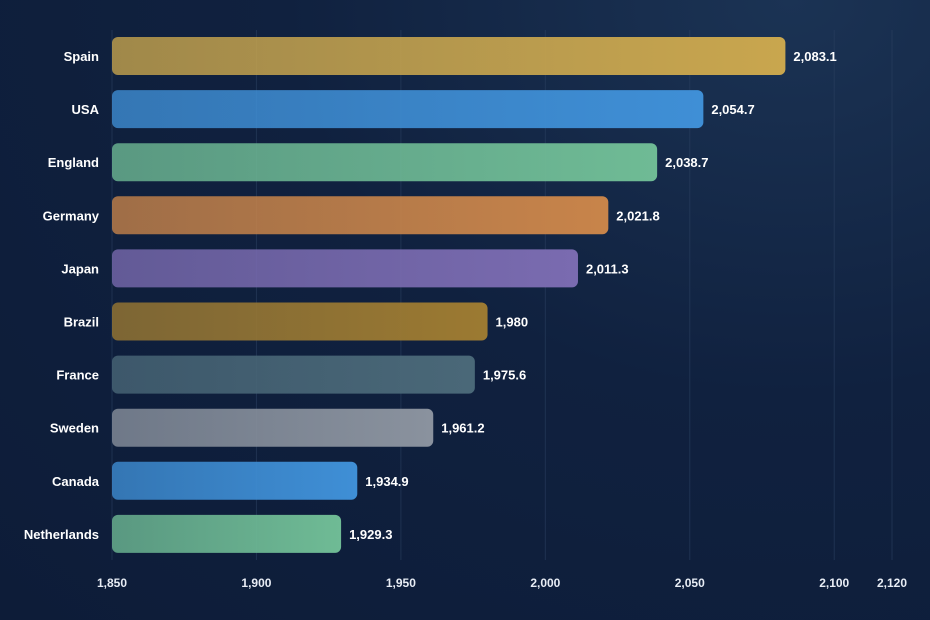 This screenshot has height=620, width=930. Describe the element at coordinates (504, 375) in the screenshot. I see `value-label: 1,975.6` at that location.